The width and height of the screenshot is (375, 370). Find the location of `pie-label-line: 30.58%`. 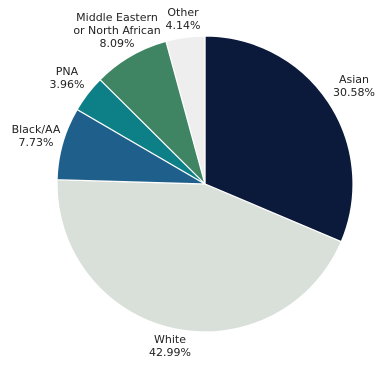

pie-label-line: 30.58% is located at coordinates (354, 92).